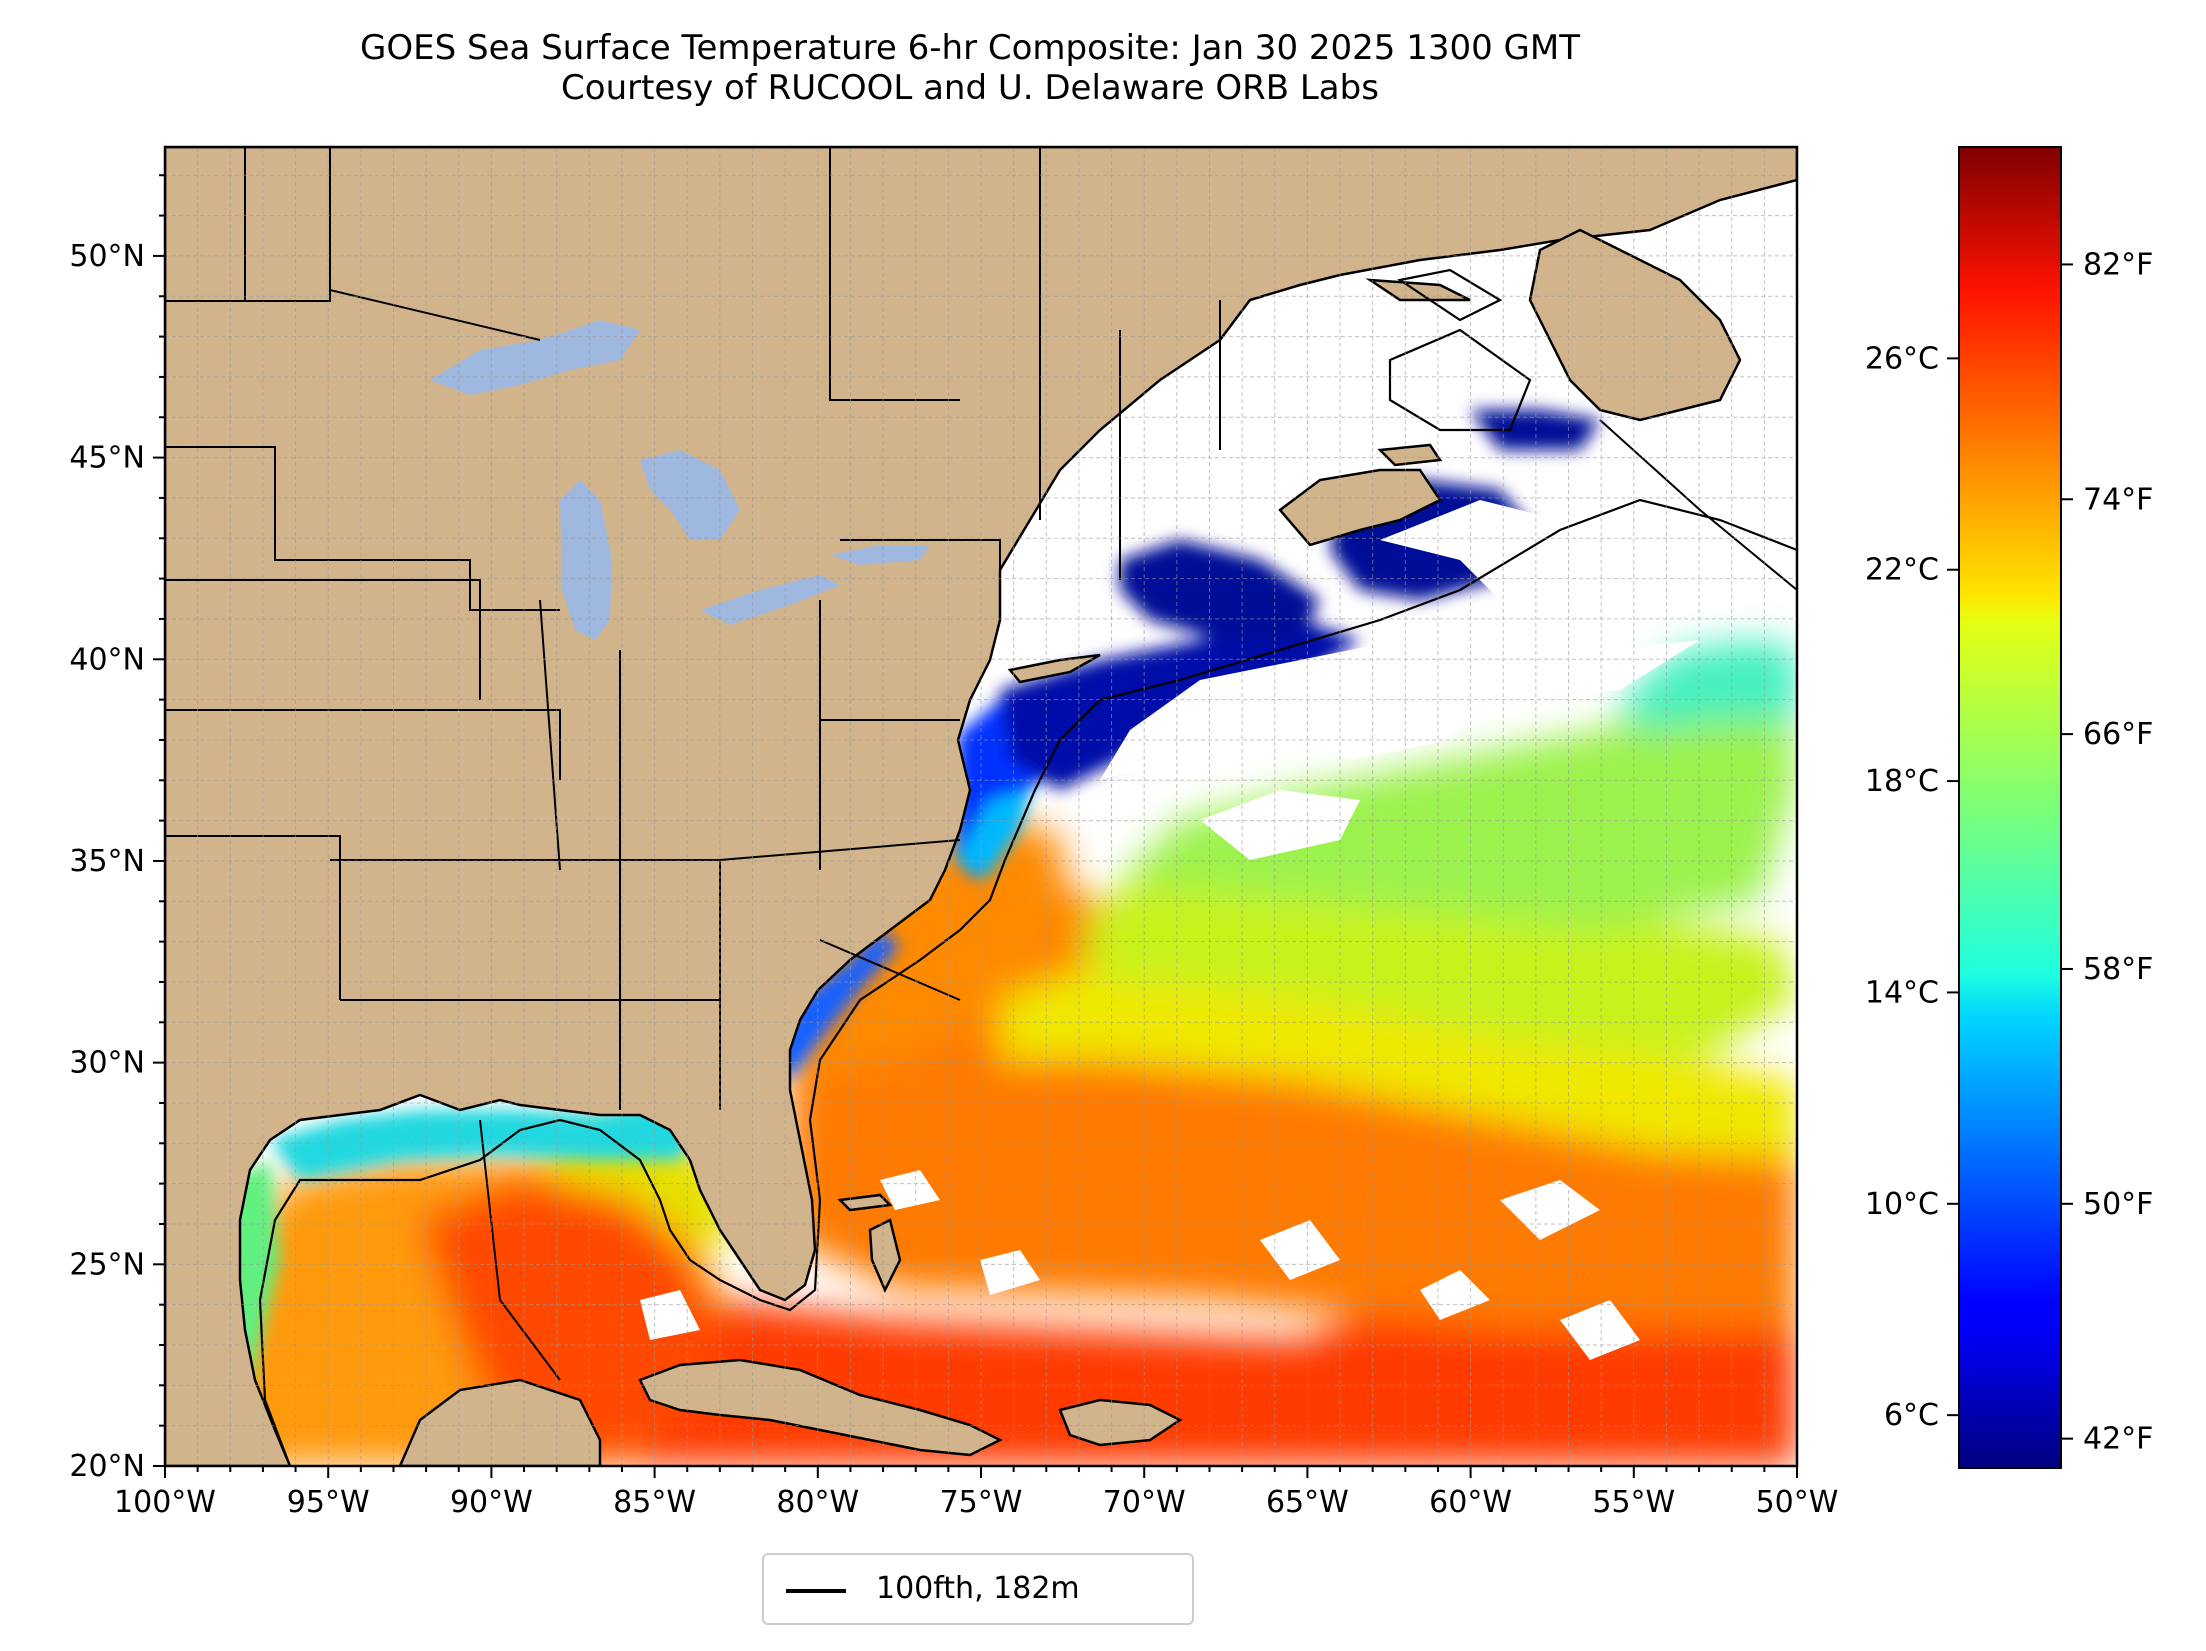  Describe the element at coordinates (770, 600) in the screenshot. I see `lake-erie` at that location.